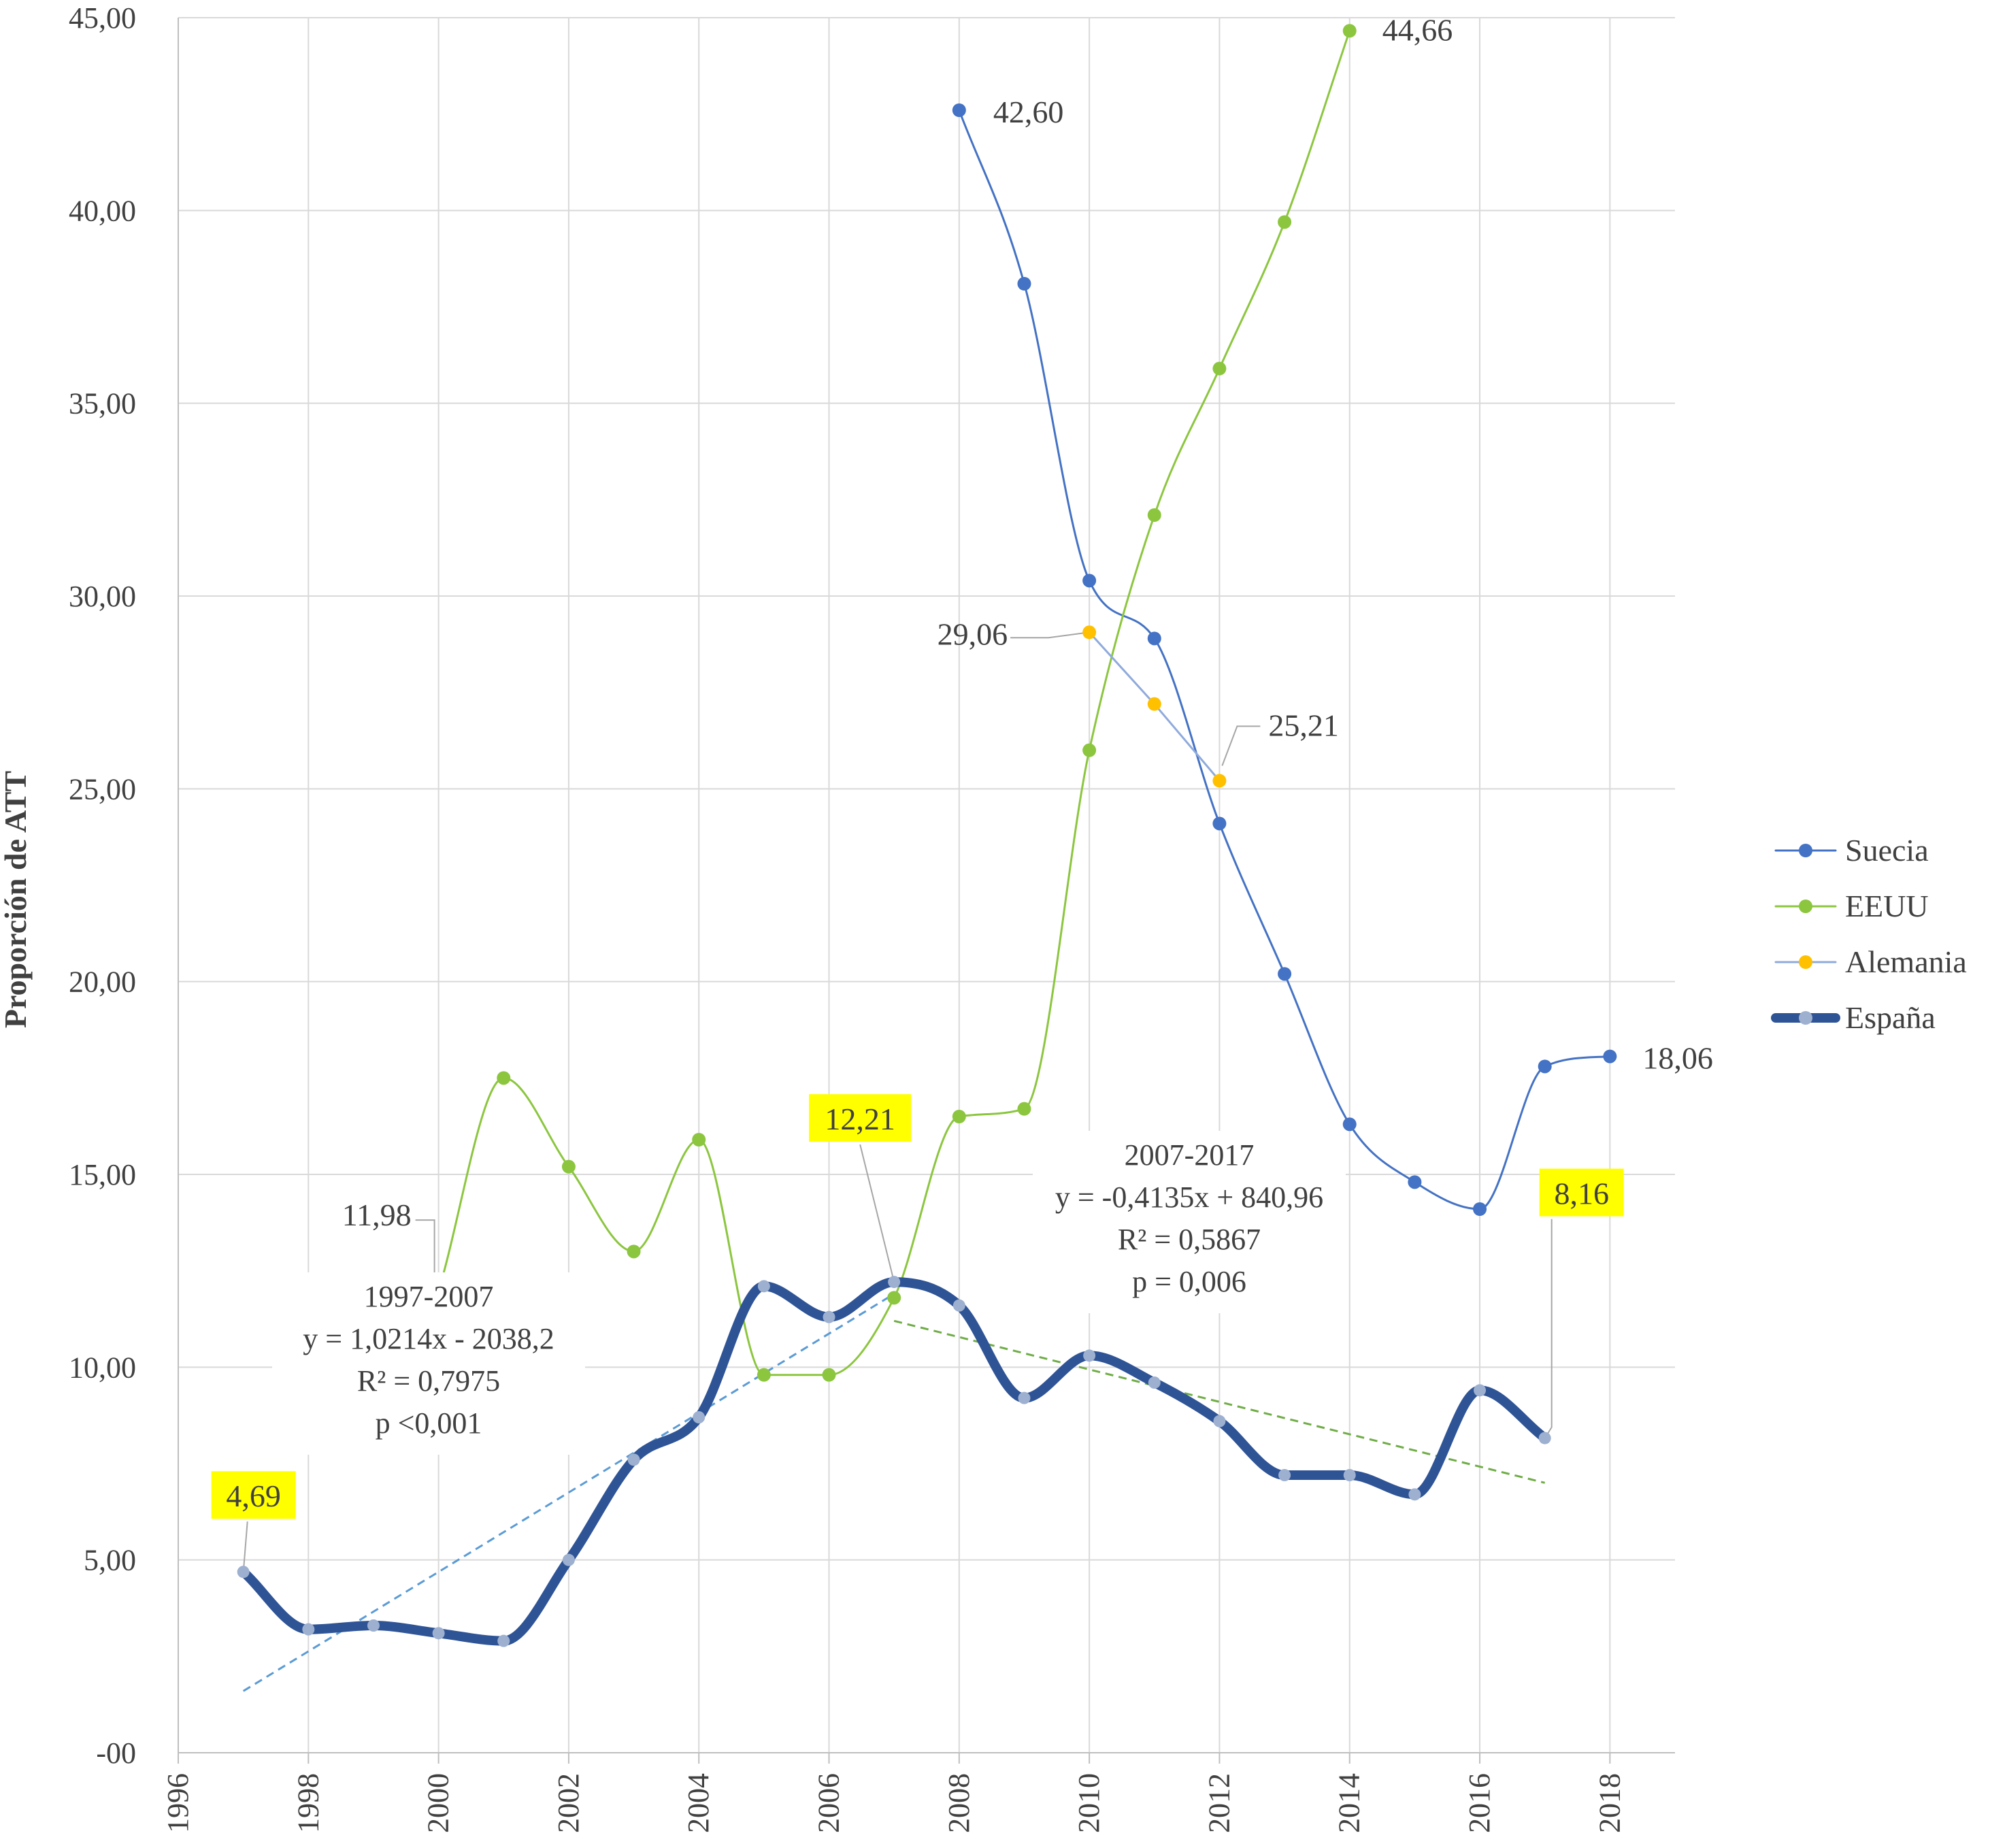  I want to click on data-label-espana-1997: 4,69, so click(254, 1496).